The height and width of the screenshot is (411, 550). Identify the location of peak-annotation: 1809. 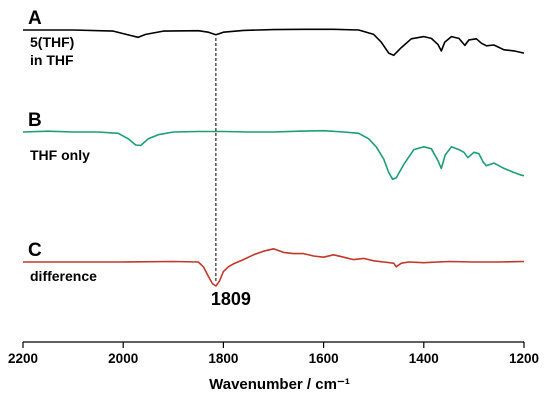
(231, 299).